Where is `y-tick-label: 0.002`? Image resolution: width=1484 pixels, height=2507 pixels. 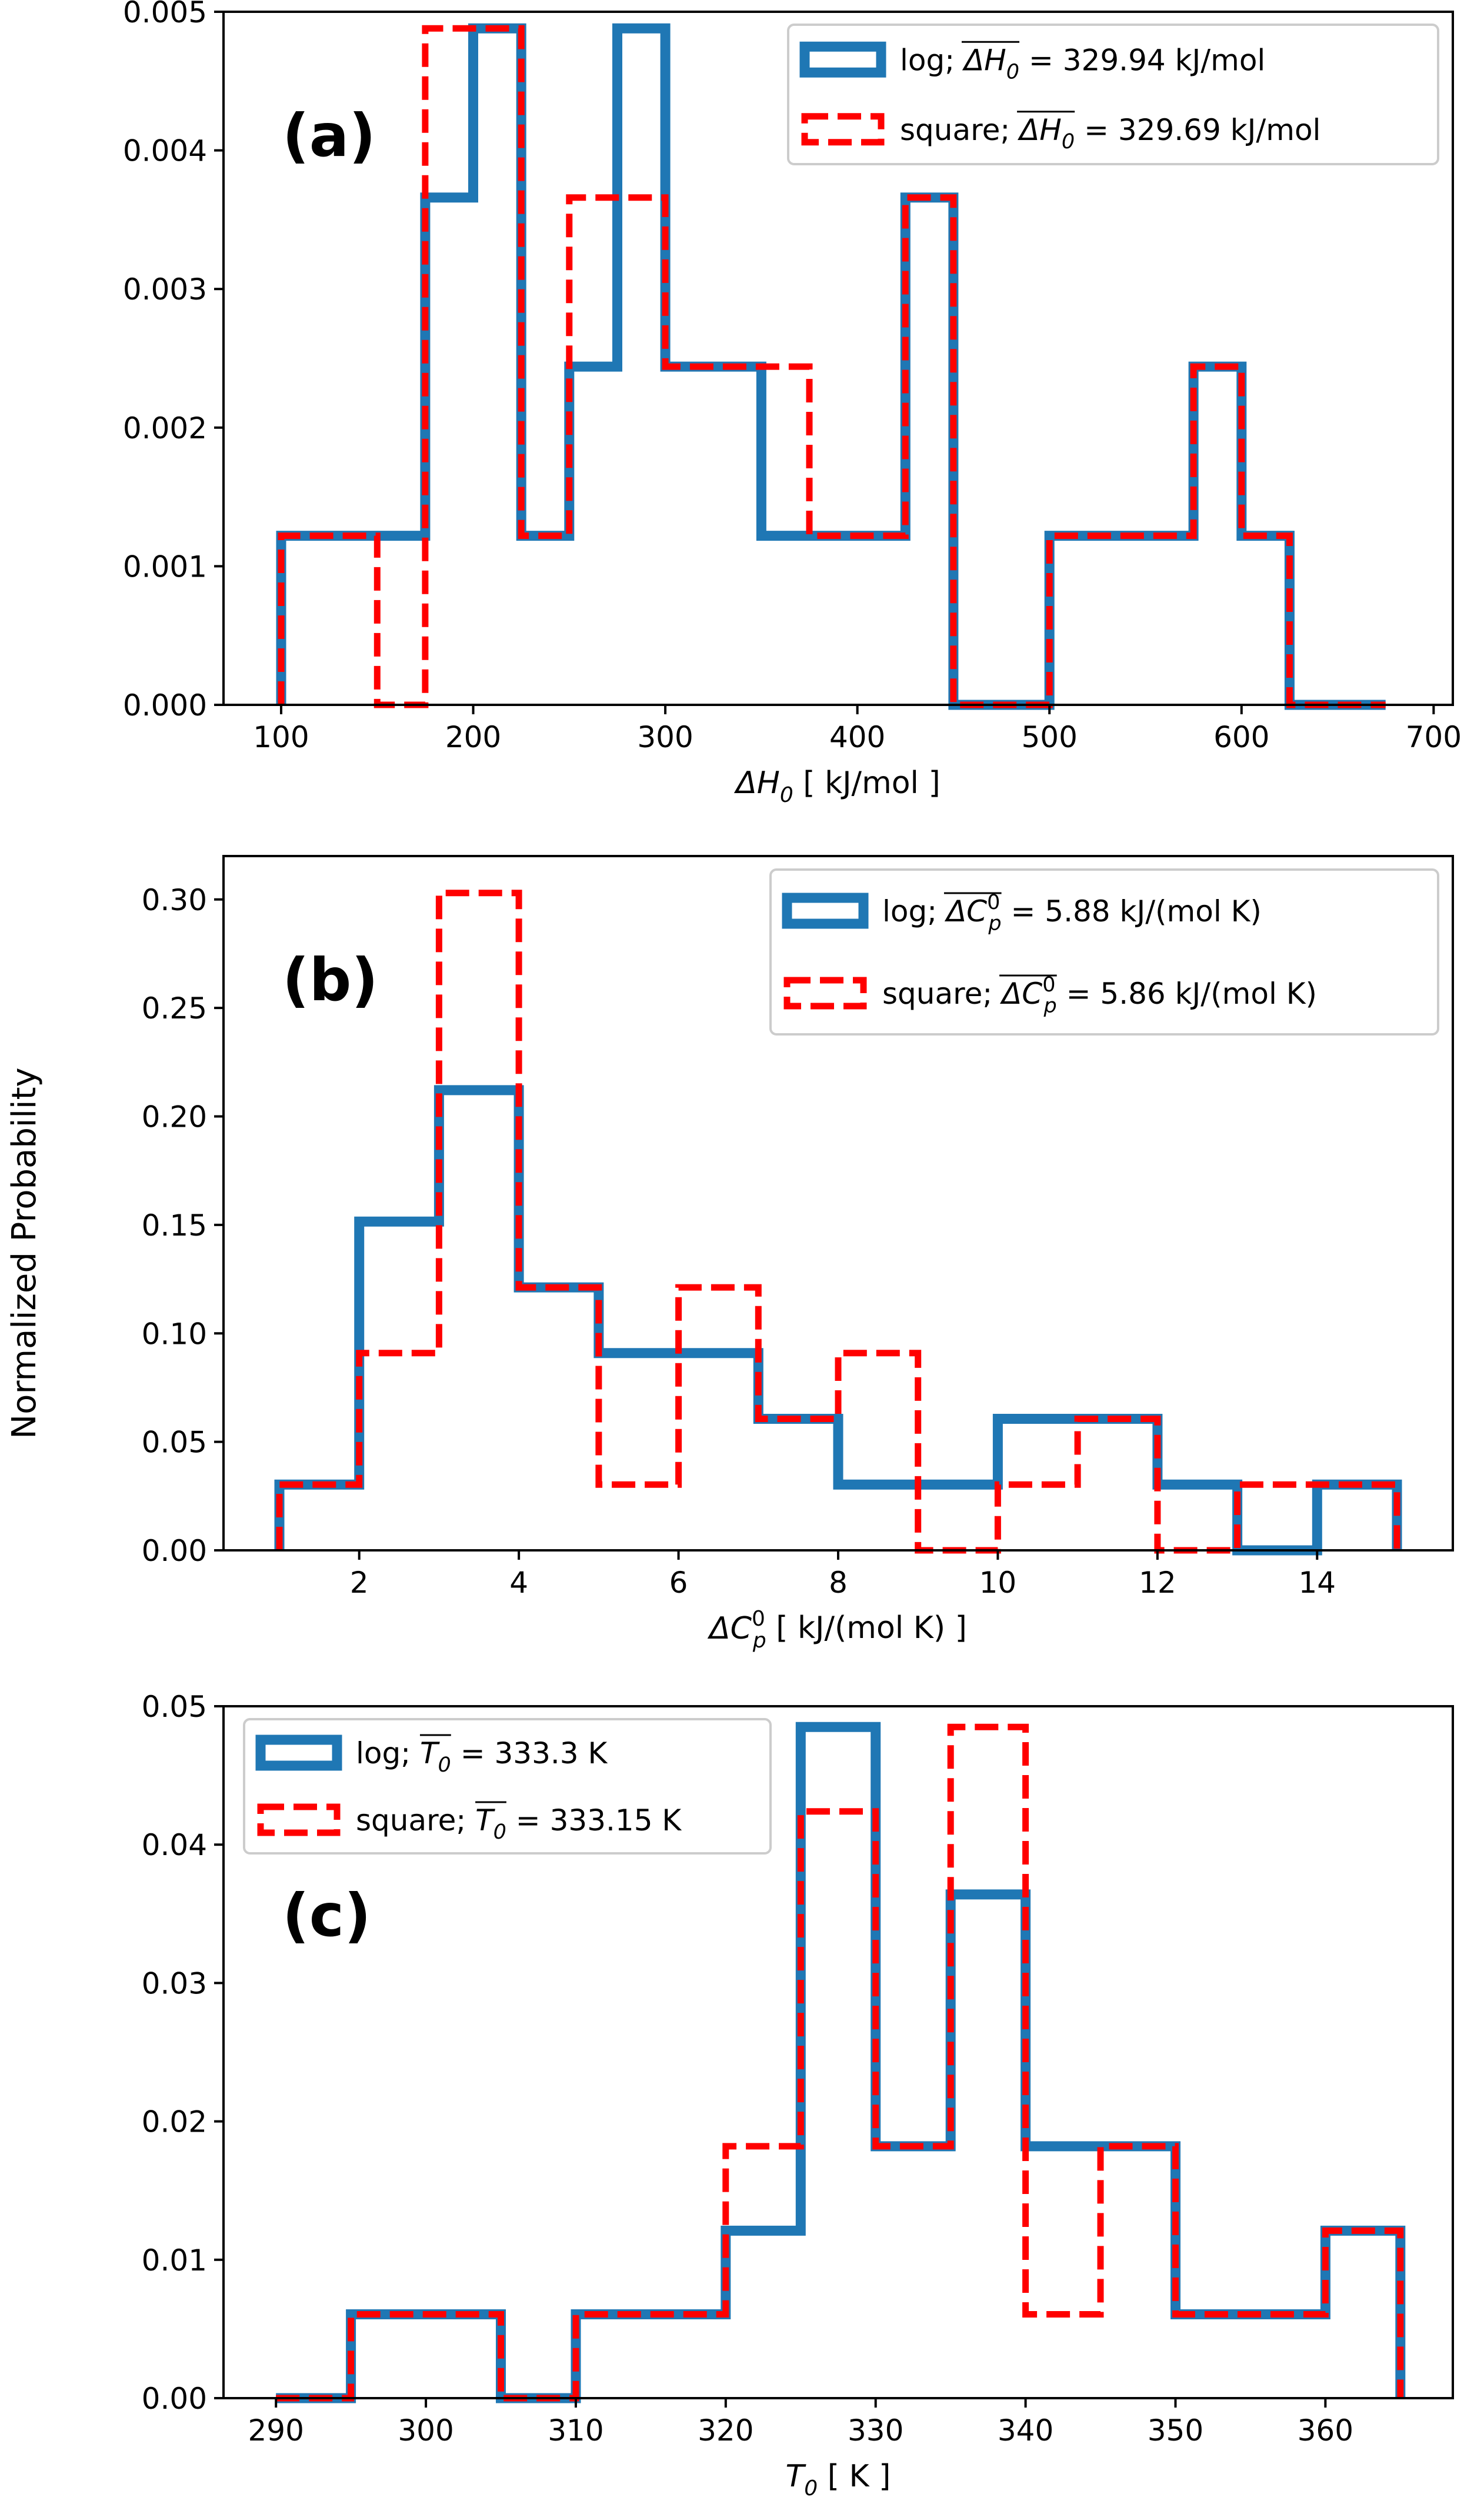
y-tick-label: 0.002 is located at coordinates (165, 428).